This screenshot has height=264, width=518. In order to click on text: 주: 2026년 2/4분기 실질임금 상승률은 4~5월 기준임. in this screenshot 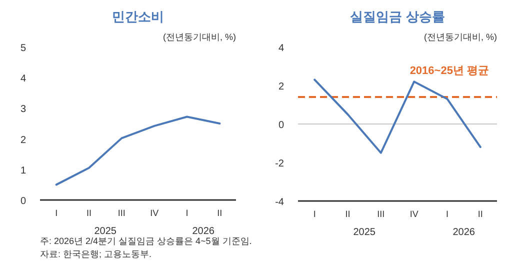, I will do `click(146, 241)`.